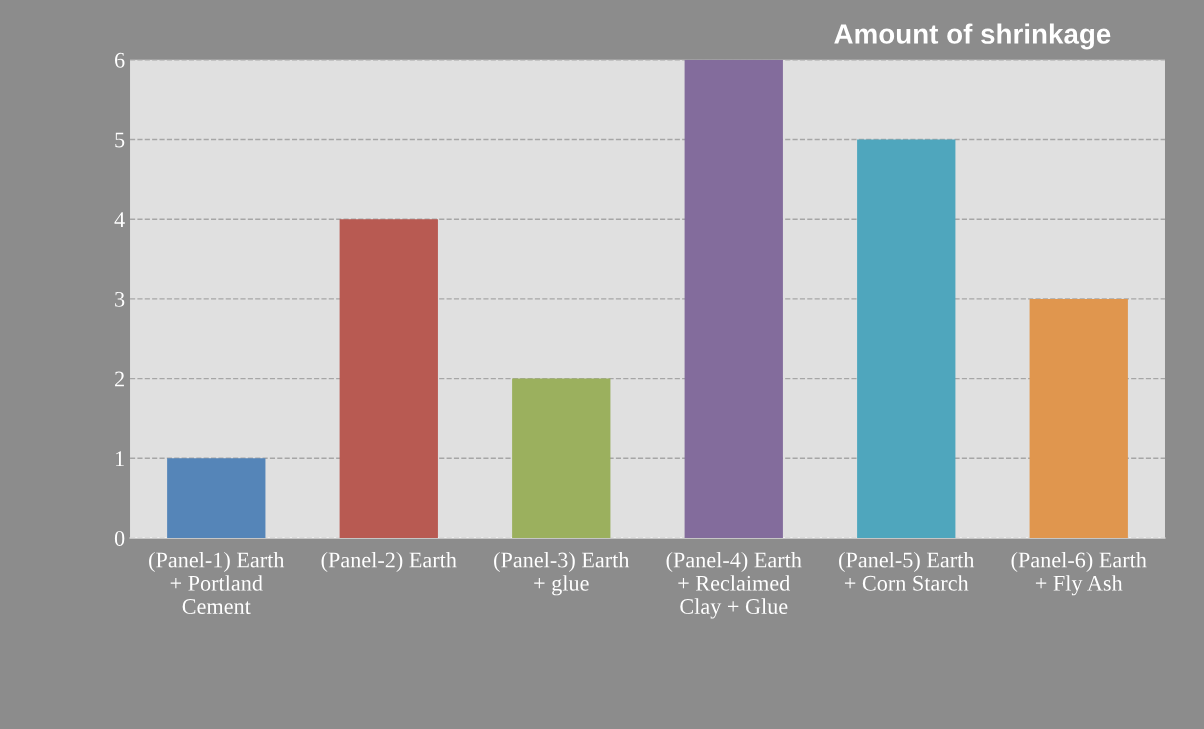  Describe the element at coordinates (217, 582) in the screenshot. I see `x-tick-label: (Panel-1) Earth + Portland Cement` at that location.